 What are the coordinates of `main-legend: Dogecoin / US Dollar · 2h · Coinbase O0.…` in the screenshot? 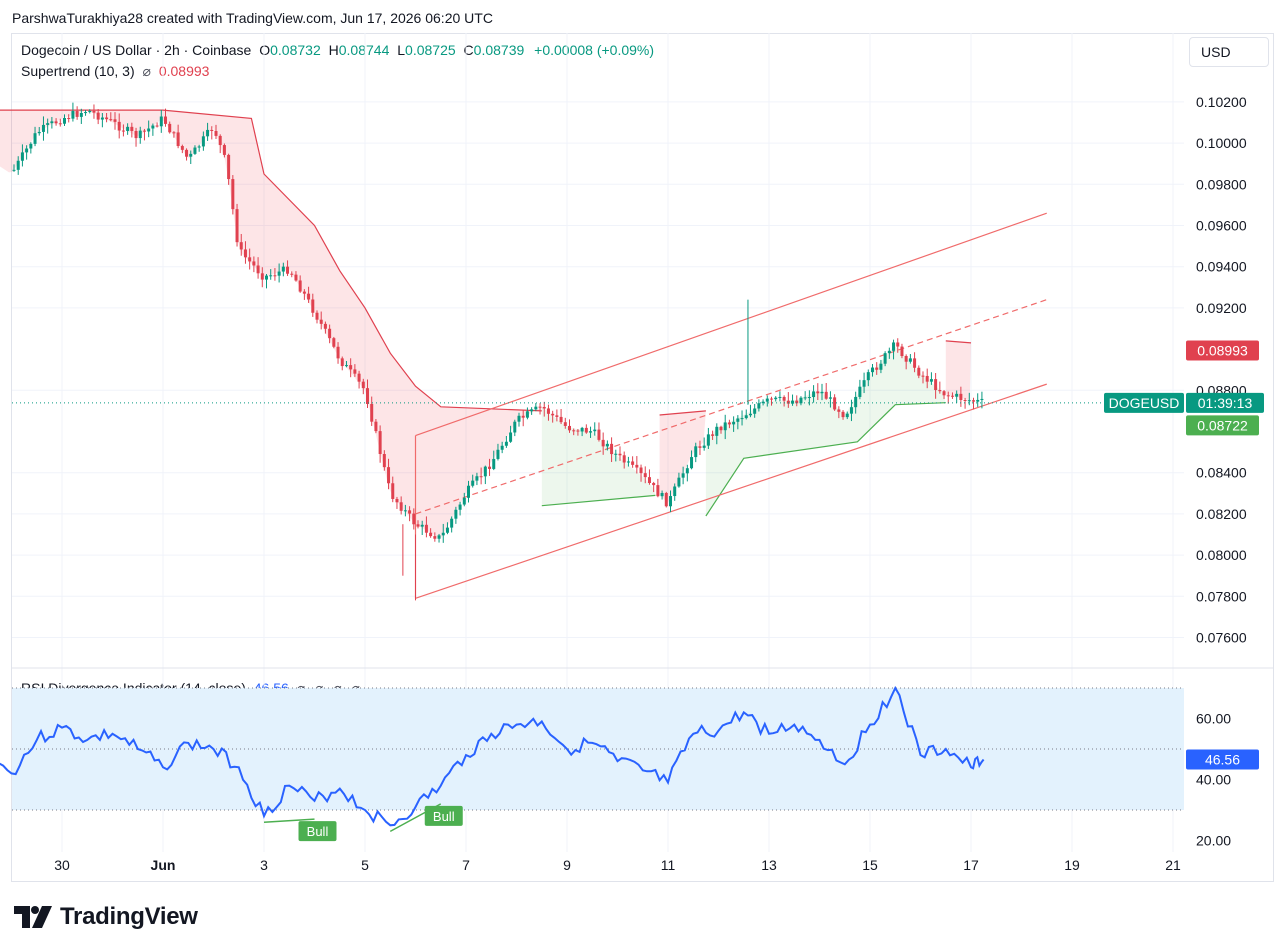 It's located at (337, 50).